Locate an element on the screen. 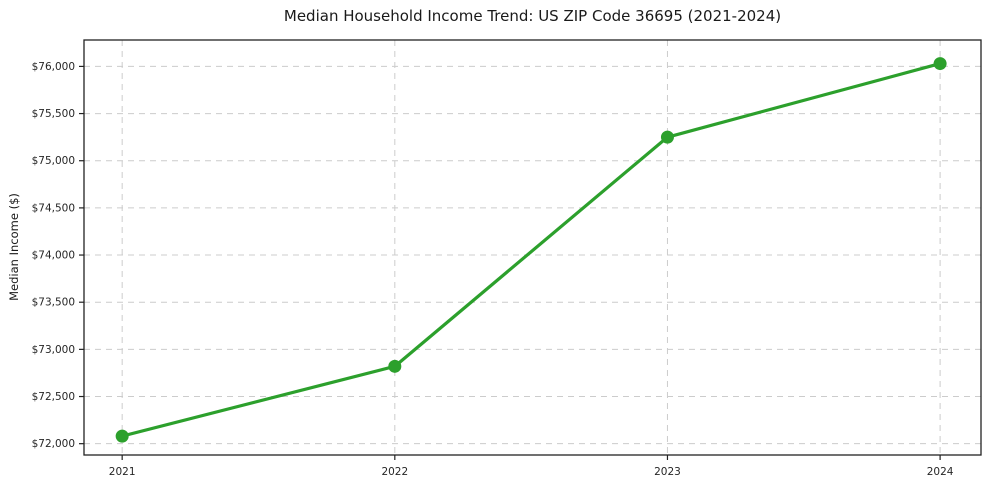  y-tick-label: $72,000 is located at coordinates (53, 444).